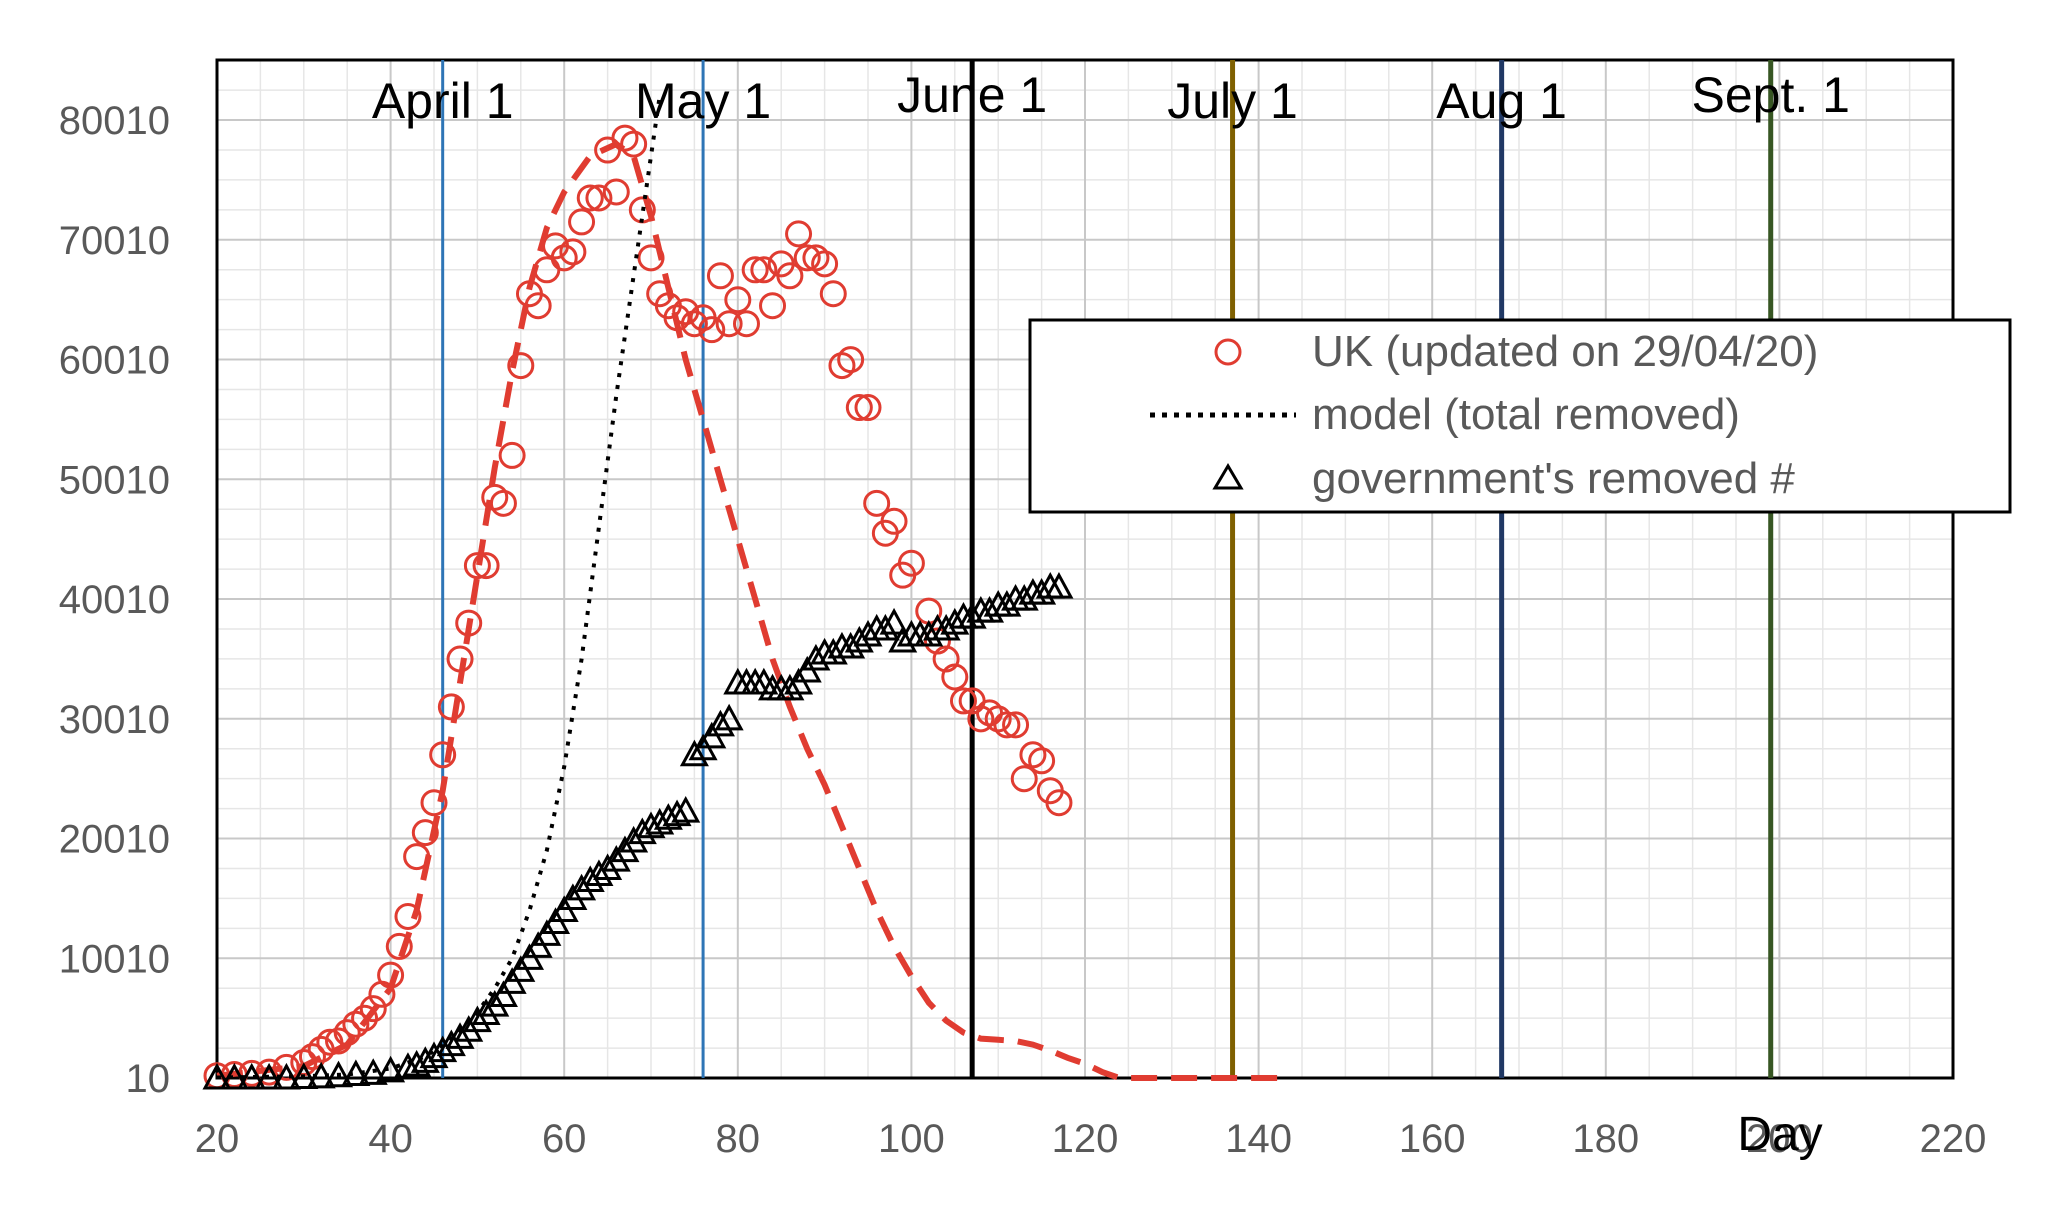  I want to click on x-tick-label: 160, so click(1432, 1139).